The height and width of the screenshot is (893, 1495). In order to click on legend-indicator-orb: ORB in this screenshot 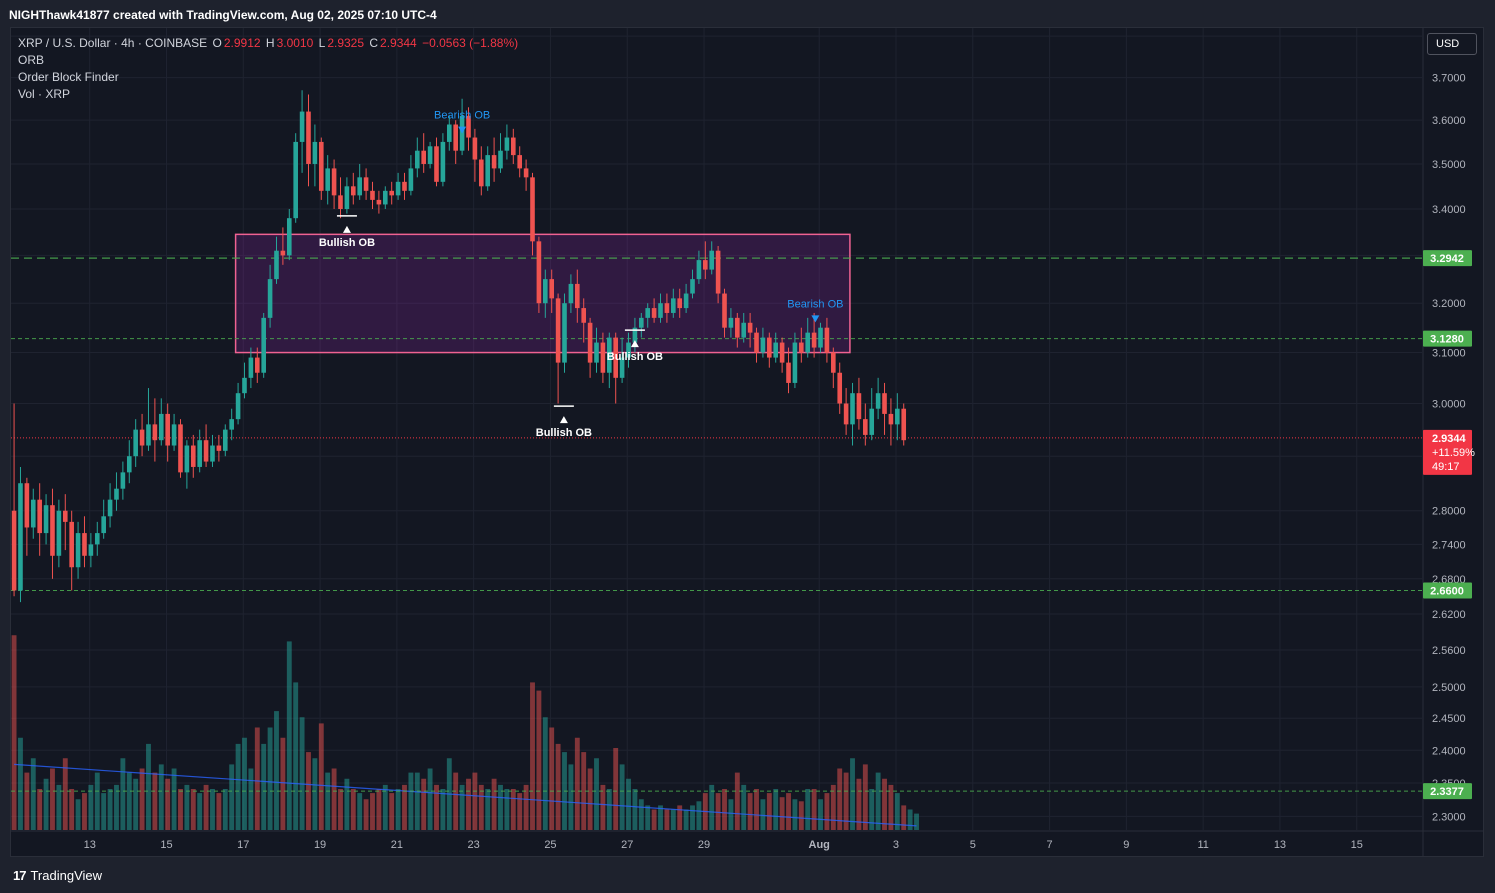, I will do `click(31, 60)`.